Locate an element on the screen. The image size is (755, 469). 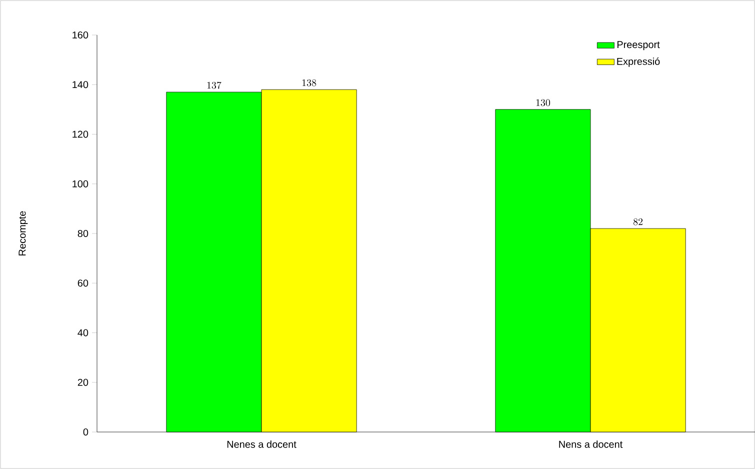
x-tick-label: Nenes a docent is located at coordinates (261, 444).